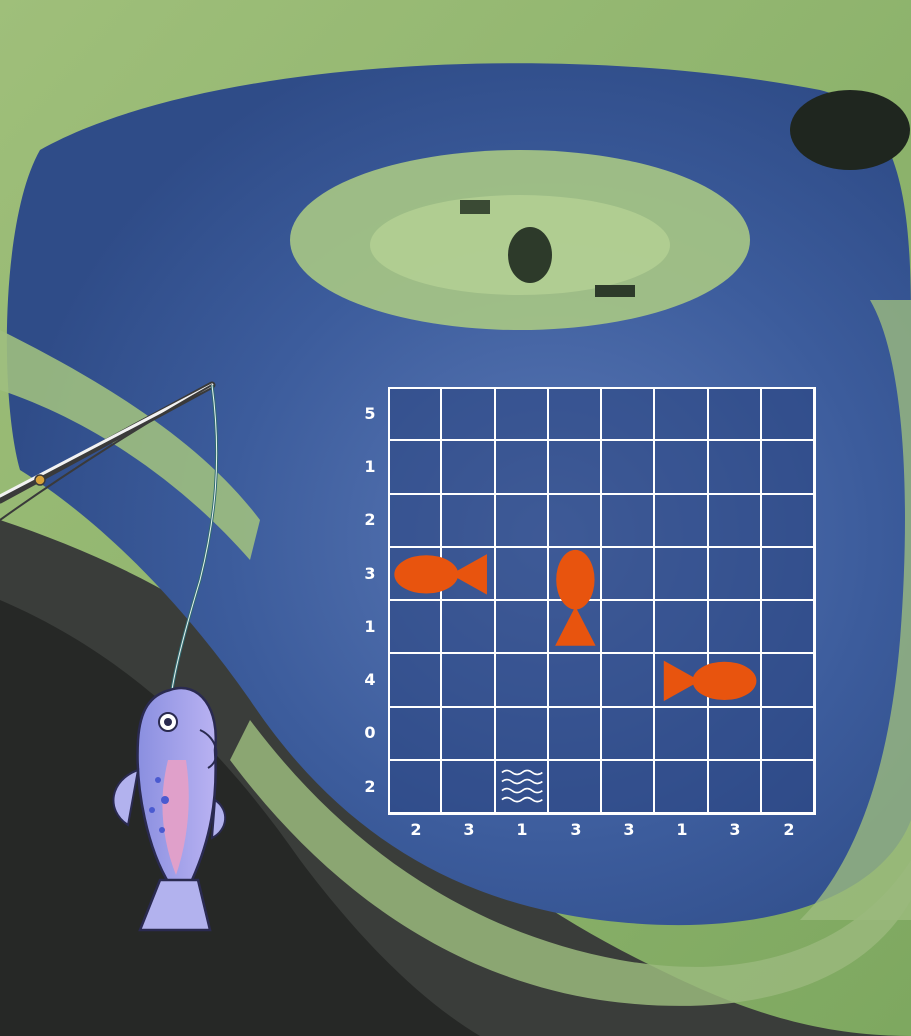  Describe the element at coordinates (575, 468) in the screenshot. I see `grid-cell-r1-c3` at that location.